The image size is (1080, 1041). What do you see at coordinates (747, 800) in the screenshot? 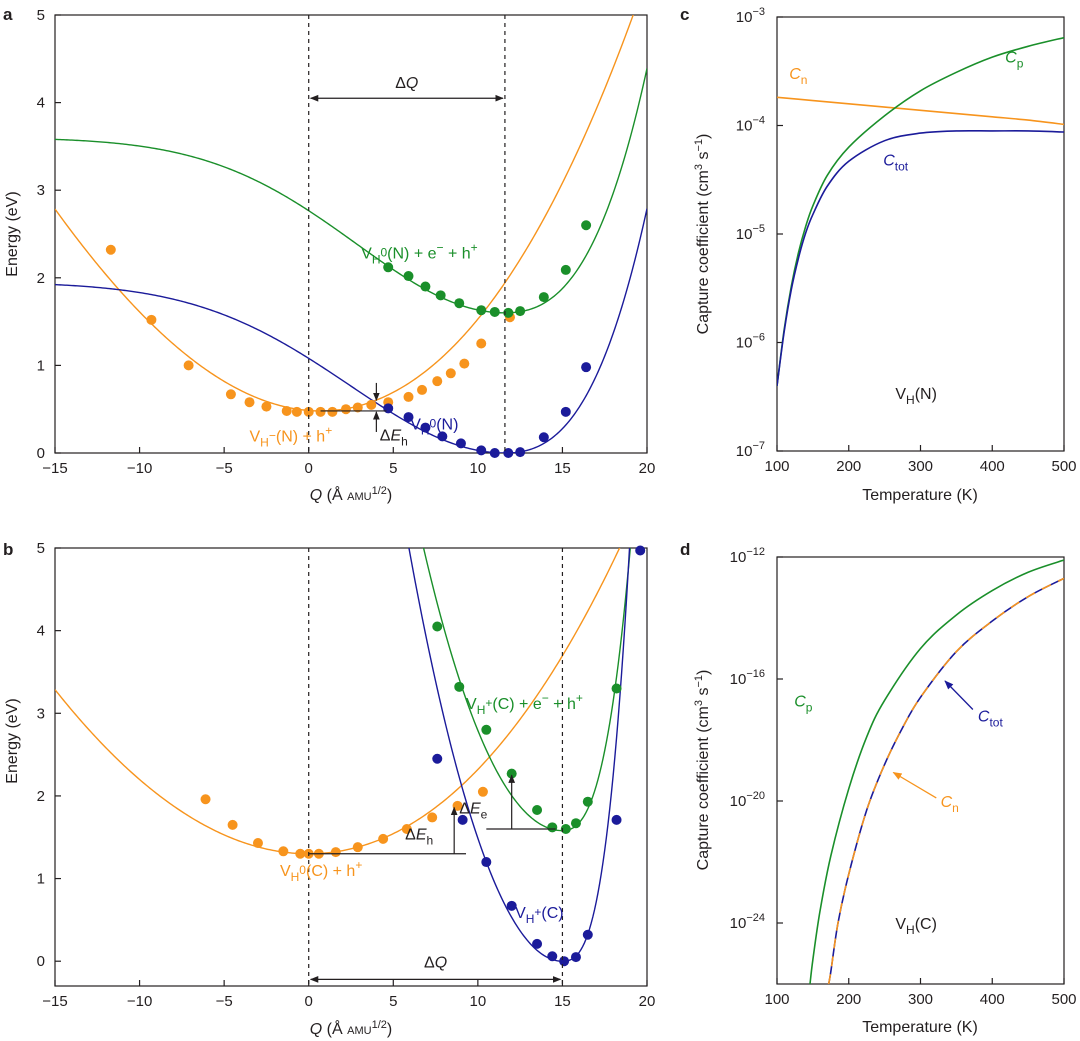
I see `y-tick-label: 10−20` at bounding box center [747, 800].